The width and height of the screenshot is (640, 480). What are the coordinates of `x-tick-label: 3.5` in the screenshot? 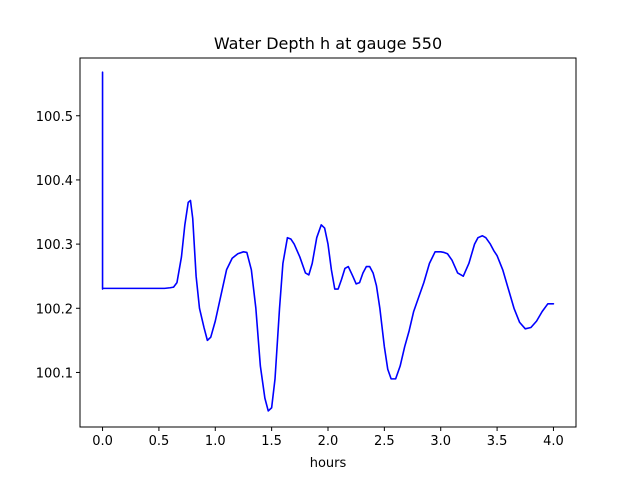 It's located at (497, 441).